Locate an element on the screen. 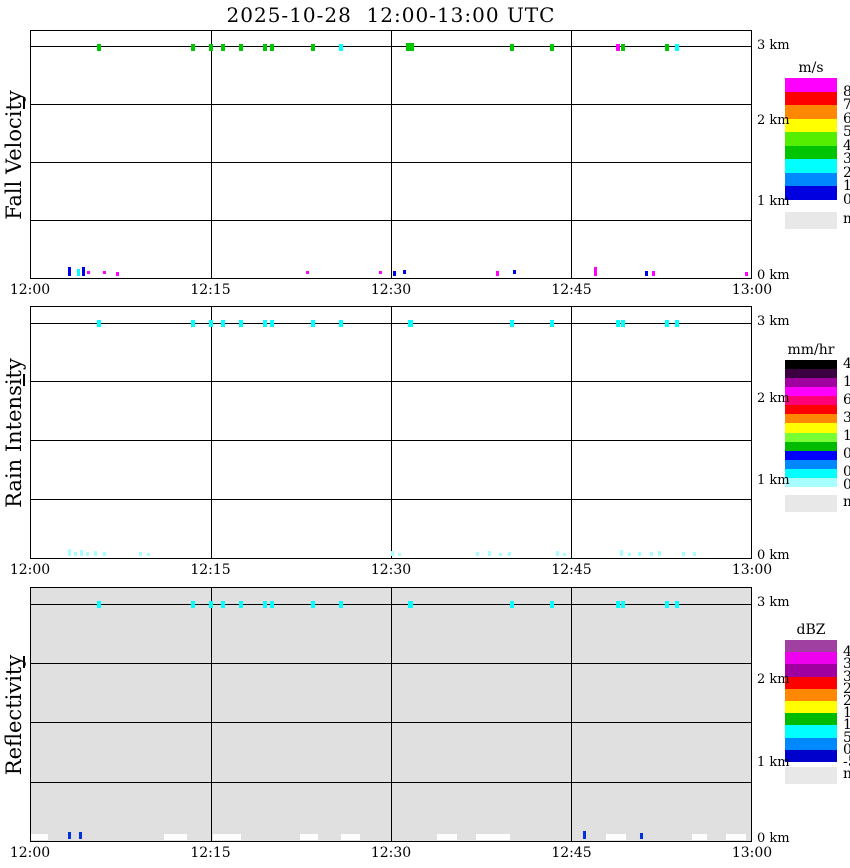 This screenshot has height=868, width=850. reflectivity-axis-label: Reflectivity is located at coordinates (14, 714).